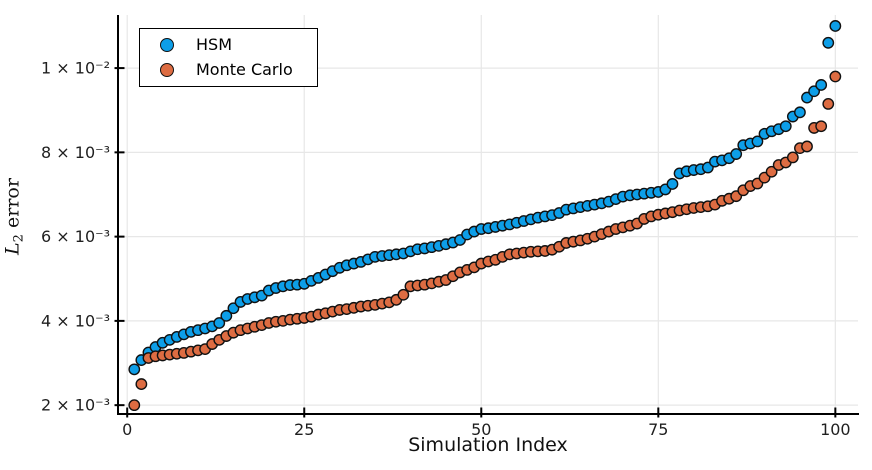 This screenshot has width=872, height=470. Describe the element at coordinates (75, 320) in the screenshot. I see `y-tick-label: 4 × 10⁻³` at that location.